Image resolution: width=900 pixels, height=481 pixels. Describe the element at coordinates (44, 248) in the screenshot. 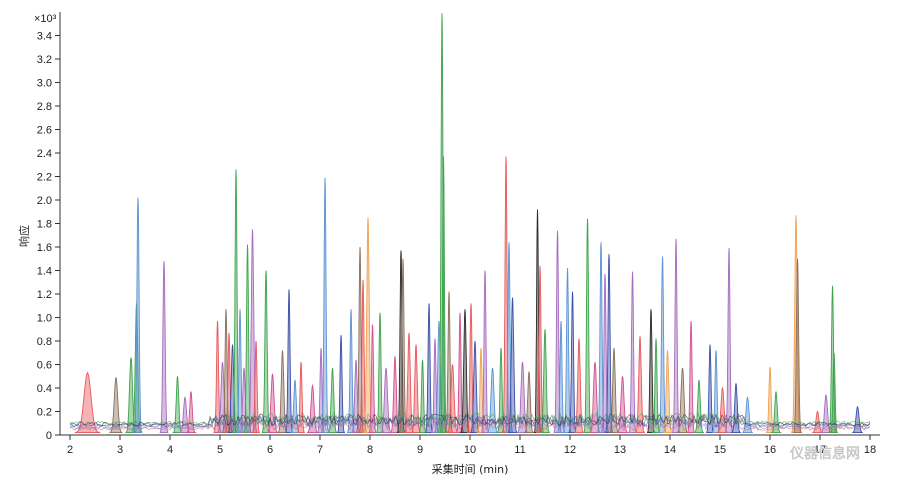

I see `y-tick-label: 1.6` at that location.